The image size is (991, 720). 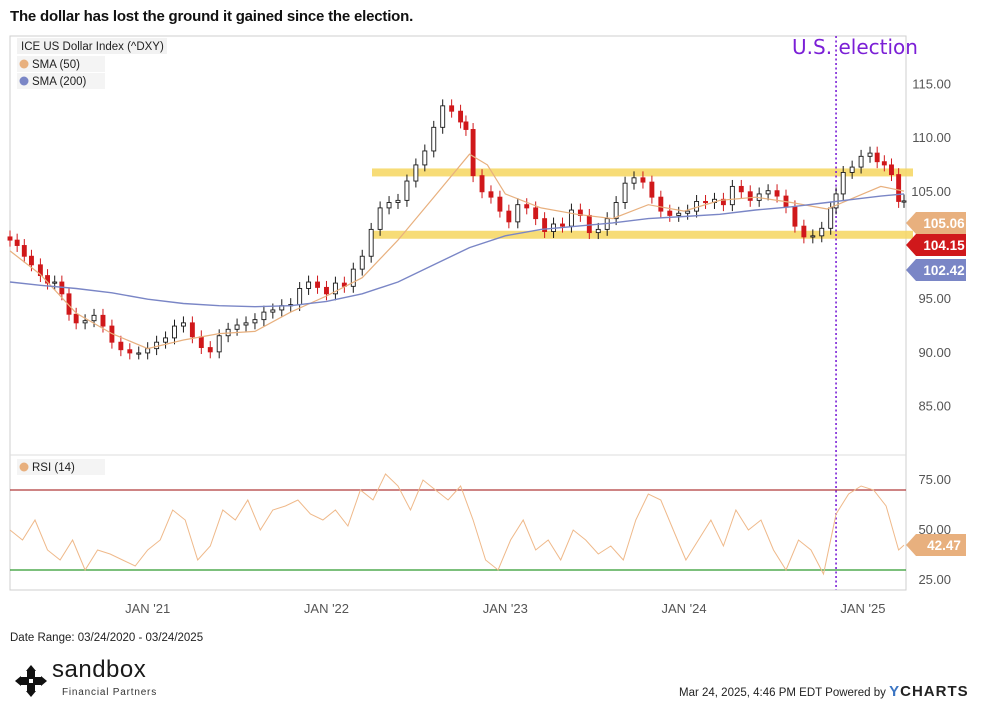 I want to click on price-value-label-0-text: 105.06, so click(x=944, y=223).